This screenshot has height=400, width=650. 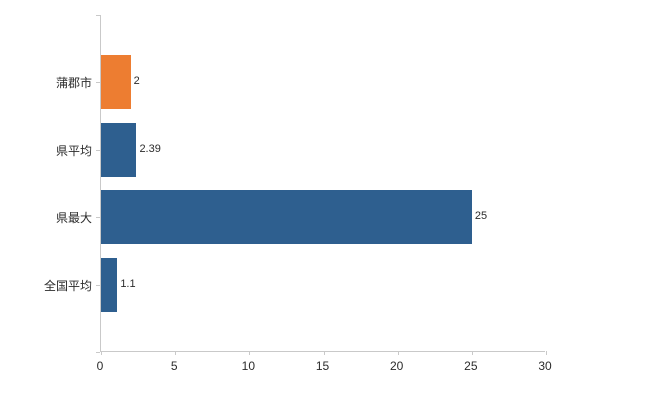 What do you see at coordinates (73, 150) in the screenshot?
I see `category-label: 県平均` at bounding box center [73, 150].